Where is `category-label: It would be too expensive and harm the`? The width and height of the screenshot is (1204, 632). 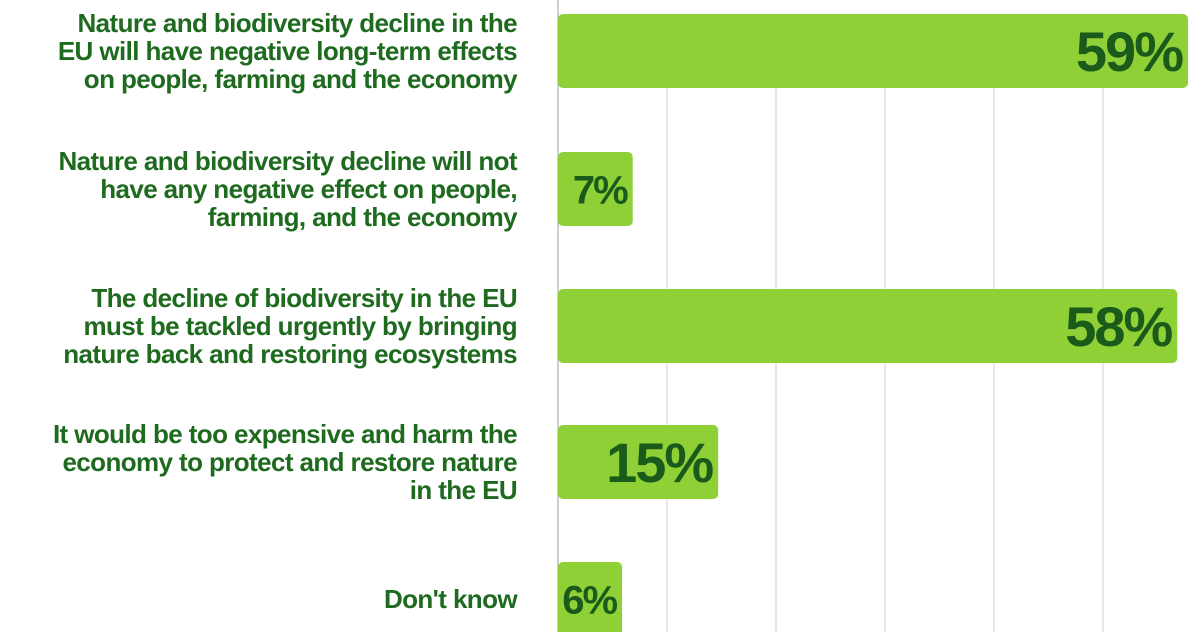 category-label: It would be too expensive and harm the is located at coordinates (285, 434).